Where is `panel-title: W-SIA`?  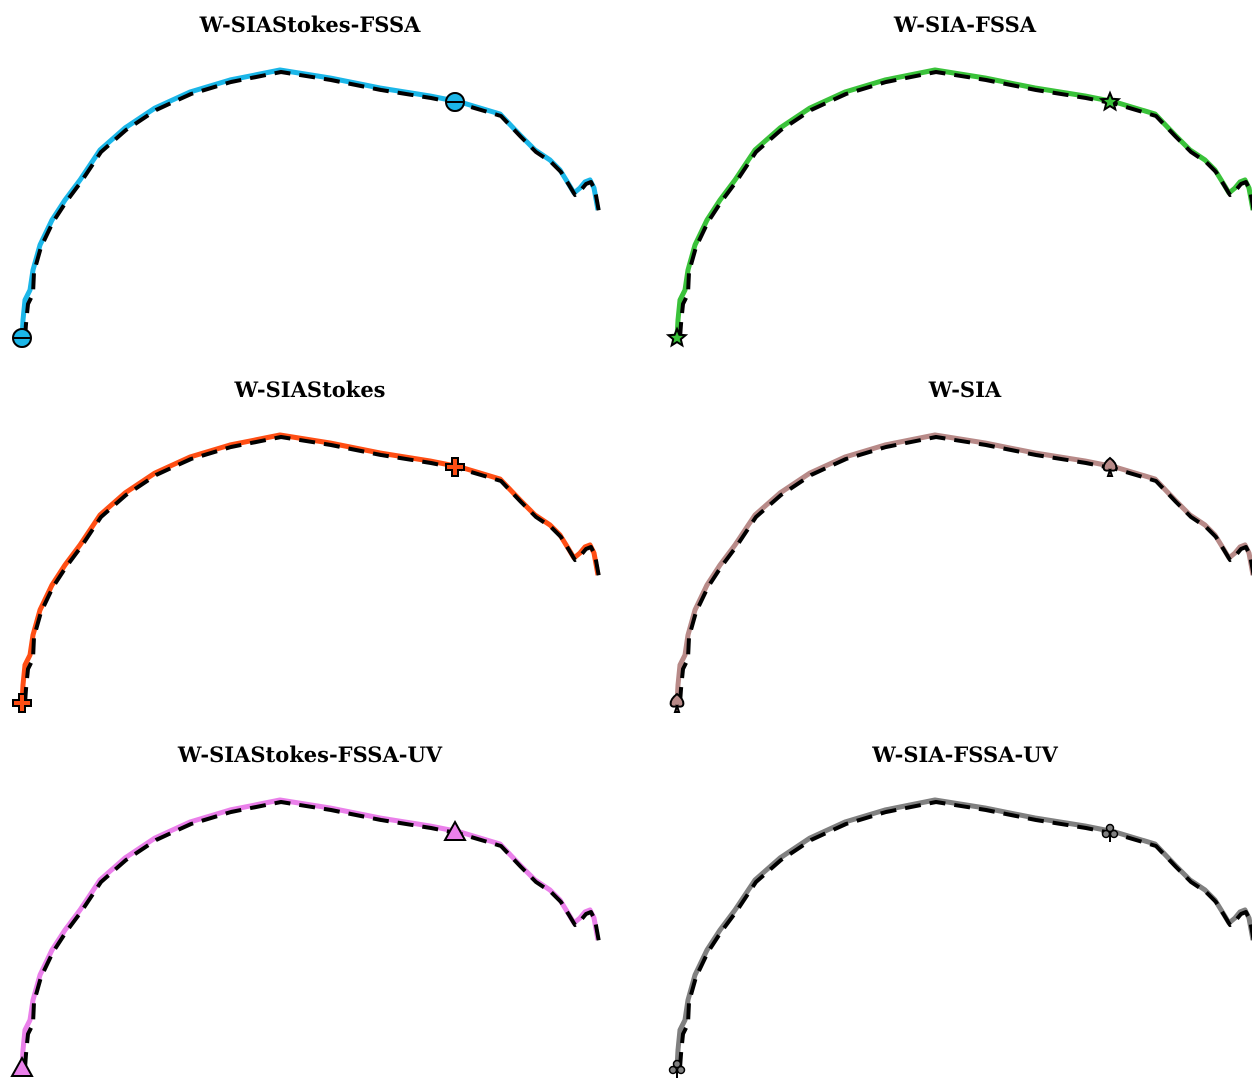 panel-title: W-SIA is located at coordinates (965, 389).